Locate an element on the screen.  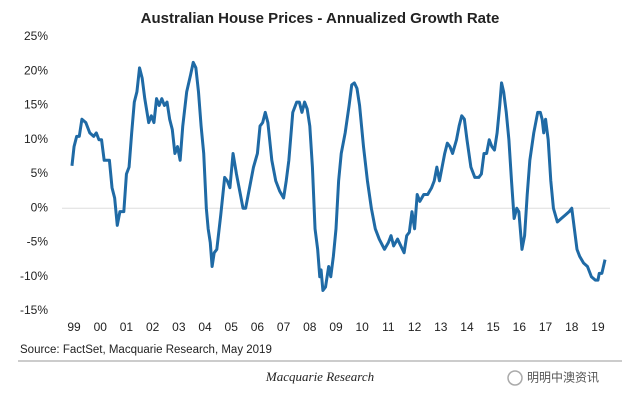
x-tick-label: 05 is located at coordinates (232, 327).